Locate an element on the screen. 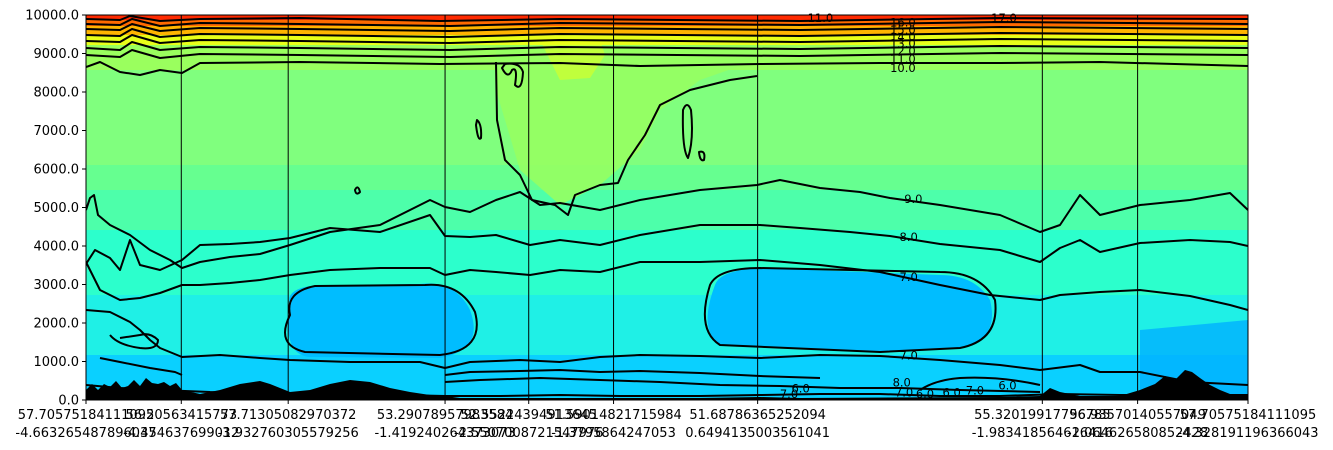  contour-line-8-bottom is located at coordinates (632, 374).